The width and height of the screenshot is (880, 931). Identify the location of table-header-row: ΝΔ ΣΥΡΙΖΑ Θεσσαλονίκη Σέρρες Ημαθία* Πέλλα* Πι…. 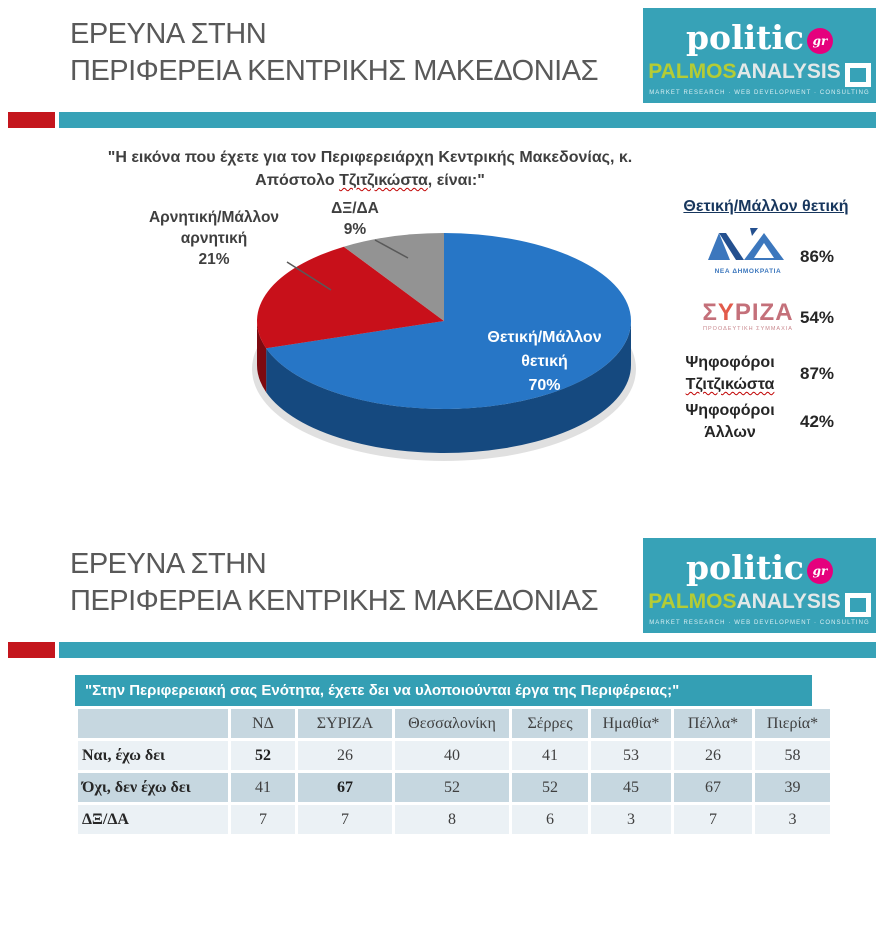
(454, 723).